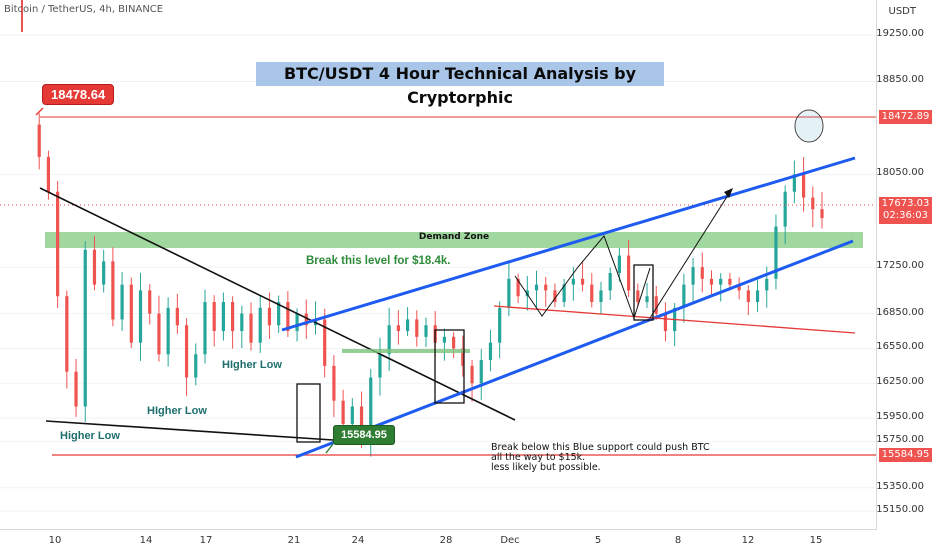  Describe the element at coordinates (900, 440) in the screenshot. I see `price-tick-label: 15750.00` at that location.